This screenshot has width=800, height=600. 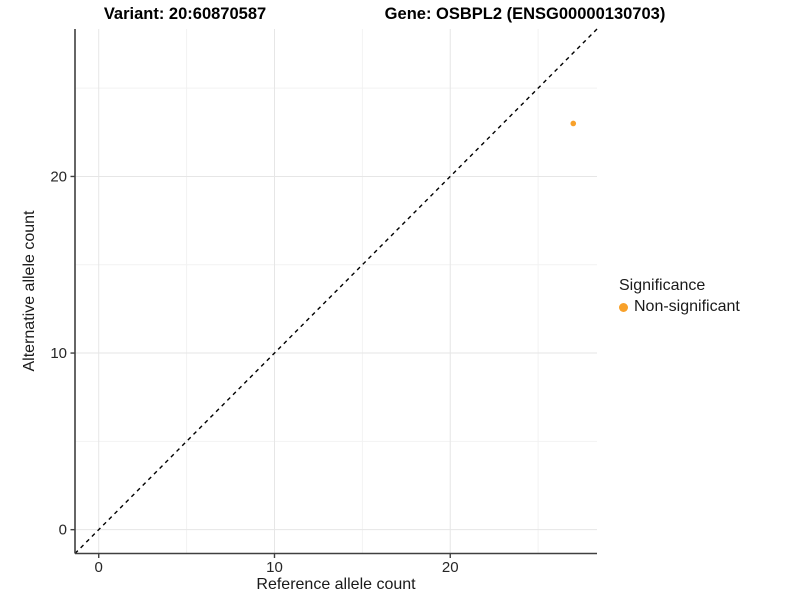 I want to click on data-point, so click(x=573, y=123).